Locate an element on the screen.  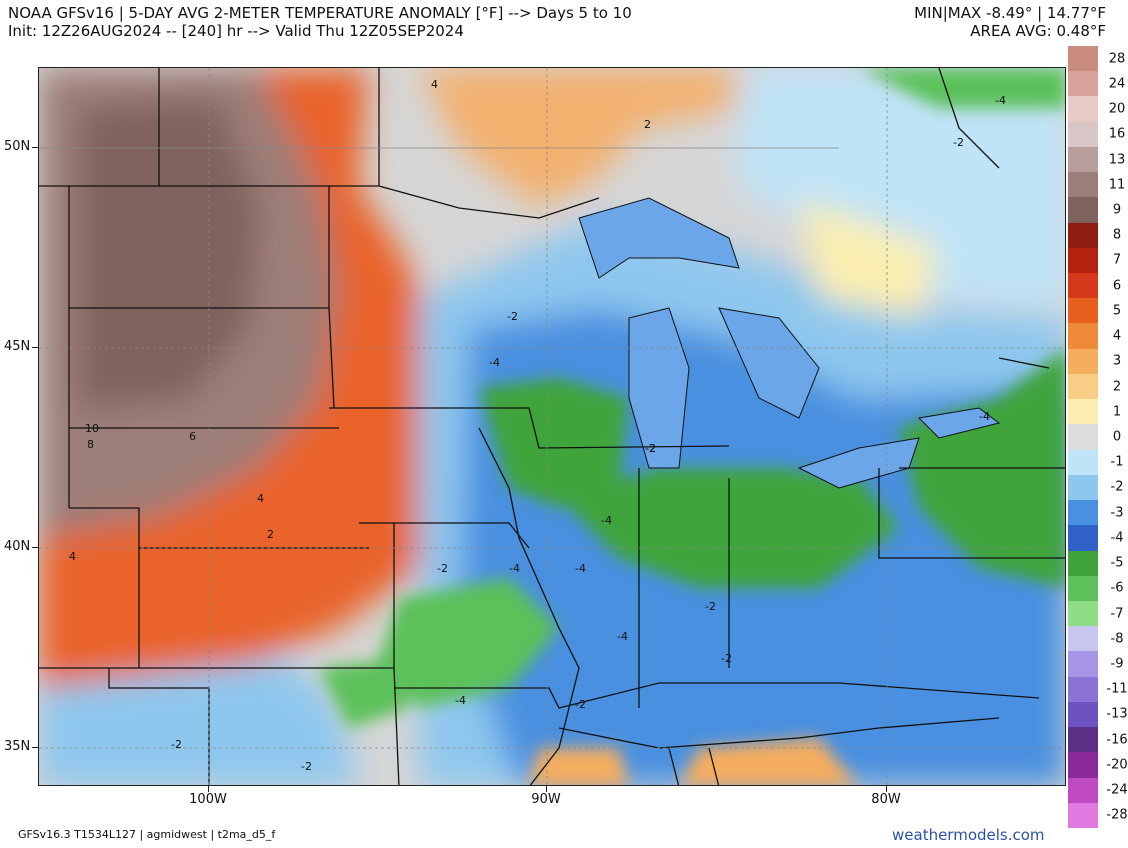
site-credit: weathermodels.com is located at coordinates (968, 835).